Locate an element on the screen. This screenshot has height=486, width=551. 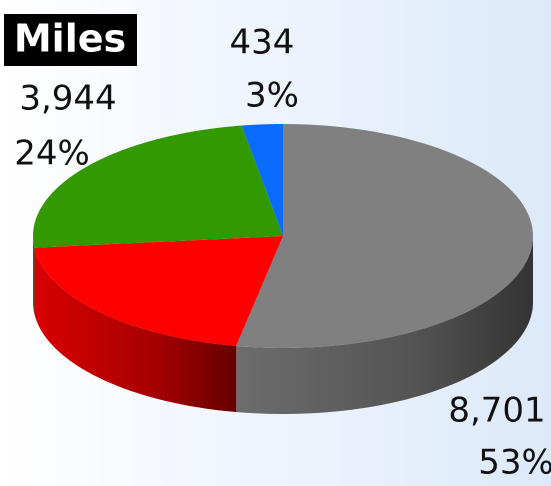
percent-label: 3% is located at coordinates (272, 96).